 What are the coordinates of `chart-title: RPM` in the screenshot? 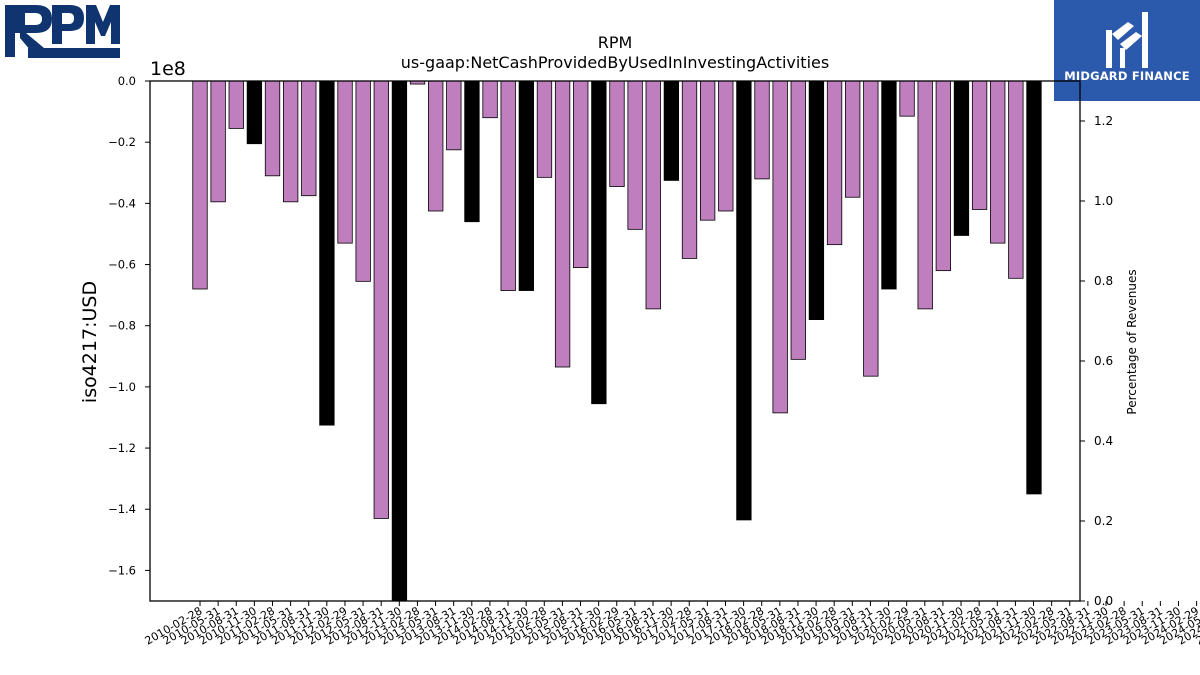 It's located at (615, 42).